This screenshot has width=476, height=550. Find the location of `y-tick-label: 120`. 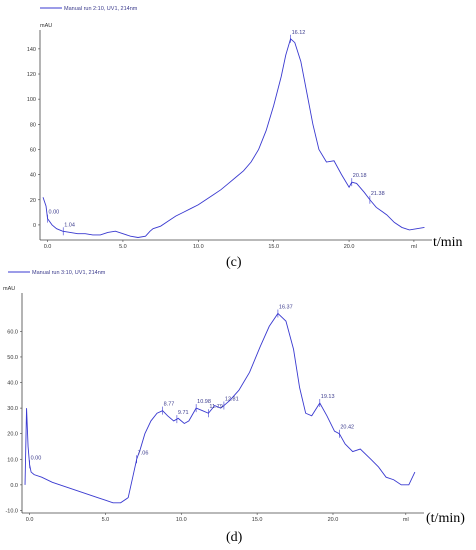

y-tick-label: 120 is located at coordinates (31, 75).